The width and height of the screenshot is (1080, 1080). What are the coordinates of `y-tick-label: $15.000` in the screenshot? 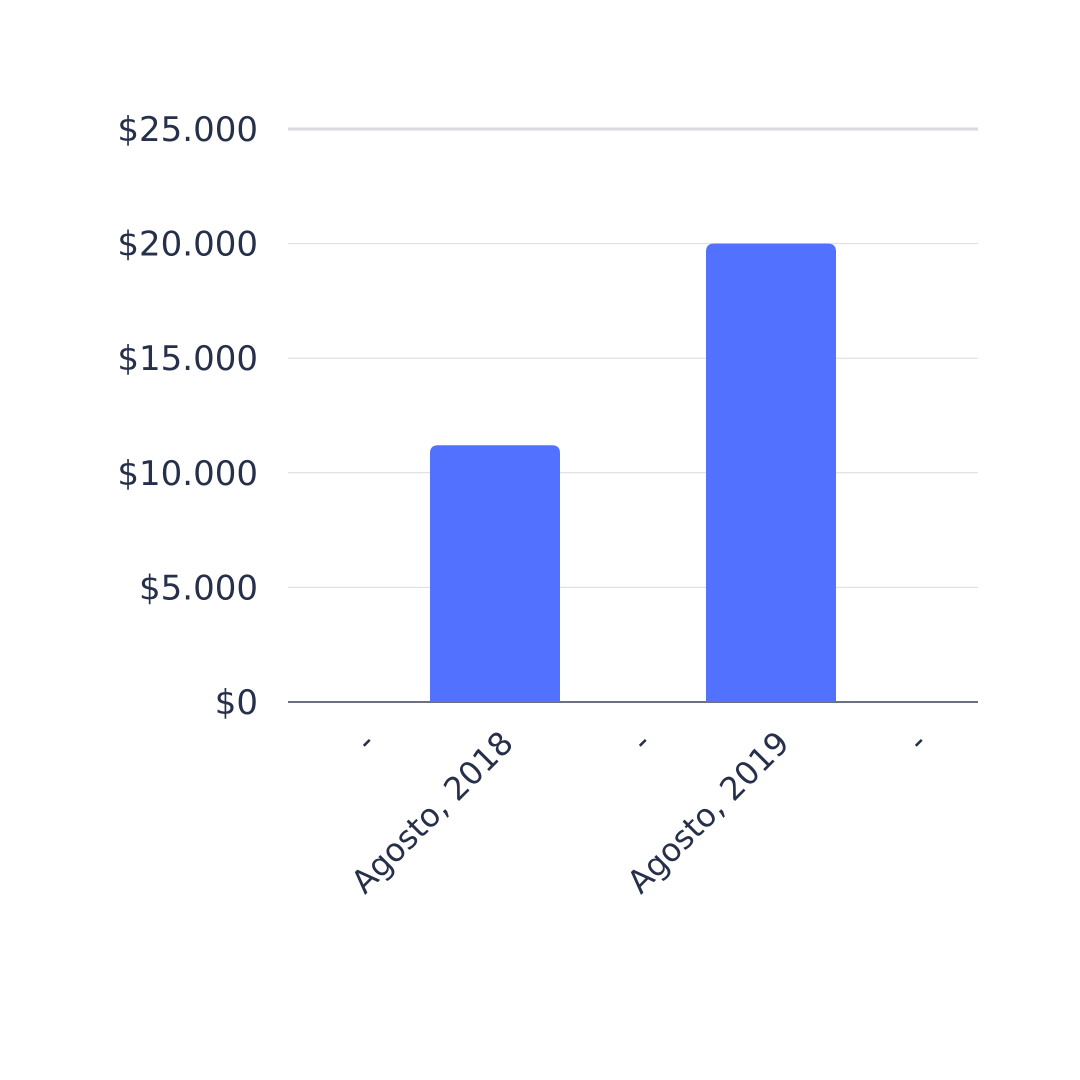 It's located at (187, 359).